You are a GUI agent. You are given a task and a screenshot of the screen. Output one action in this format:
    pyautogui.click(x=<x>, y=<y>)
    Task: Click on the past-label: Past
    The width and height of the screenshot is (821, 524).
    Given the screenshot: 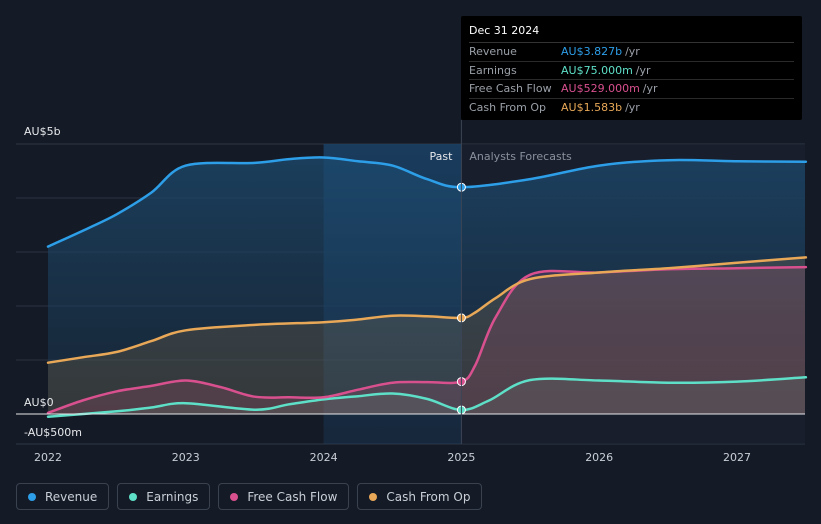 What is the action you would take?
    pyautogui.click(x=441, y=156)
    